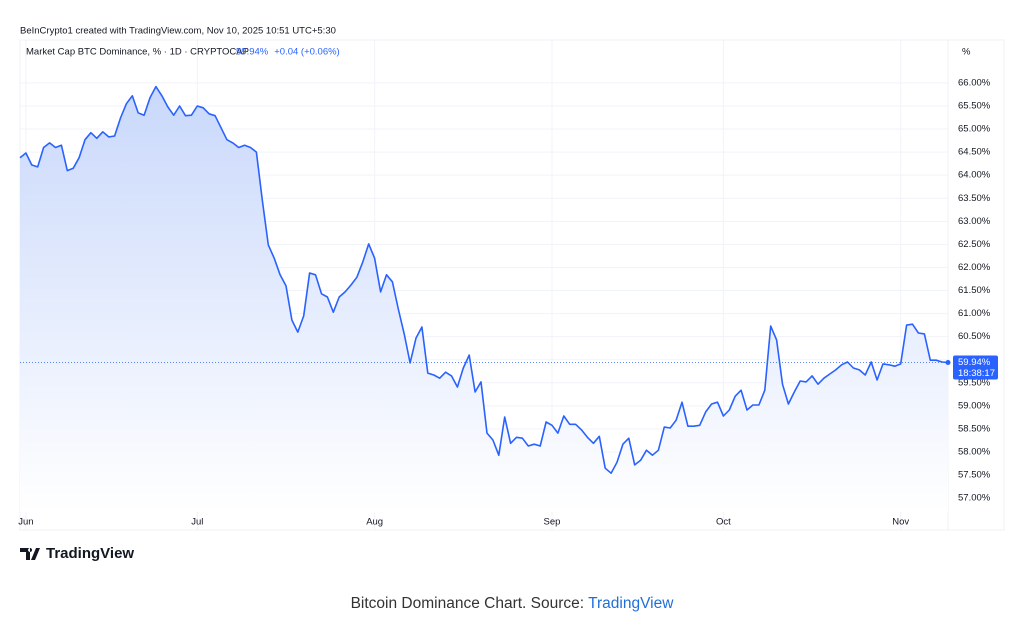  I want to click on y-tick-label: 62.00%, so click(974, 267).